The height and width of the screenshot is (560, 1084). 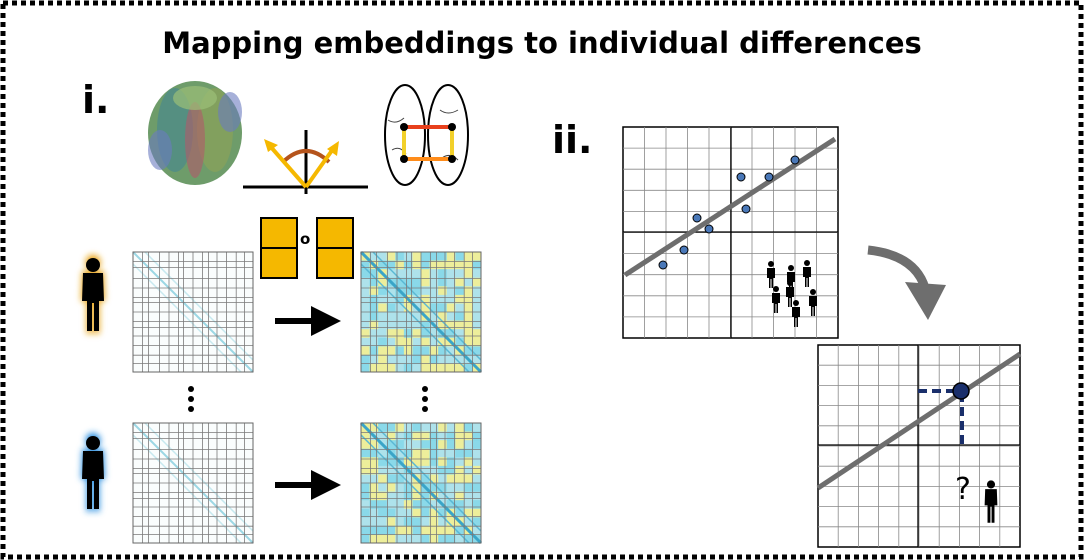 What do you see at coordinates (195, 133) in the screenshot?
I see `brain-tractography-icon` at bounding box center [195, 133].